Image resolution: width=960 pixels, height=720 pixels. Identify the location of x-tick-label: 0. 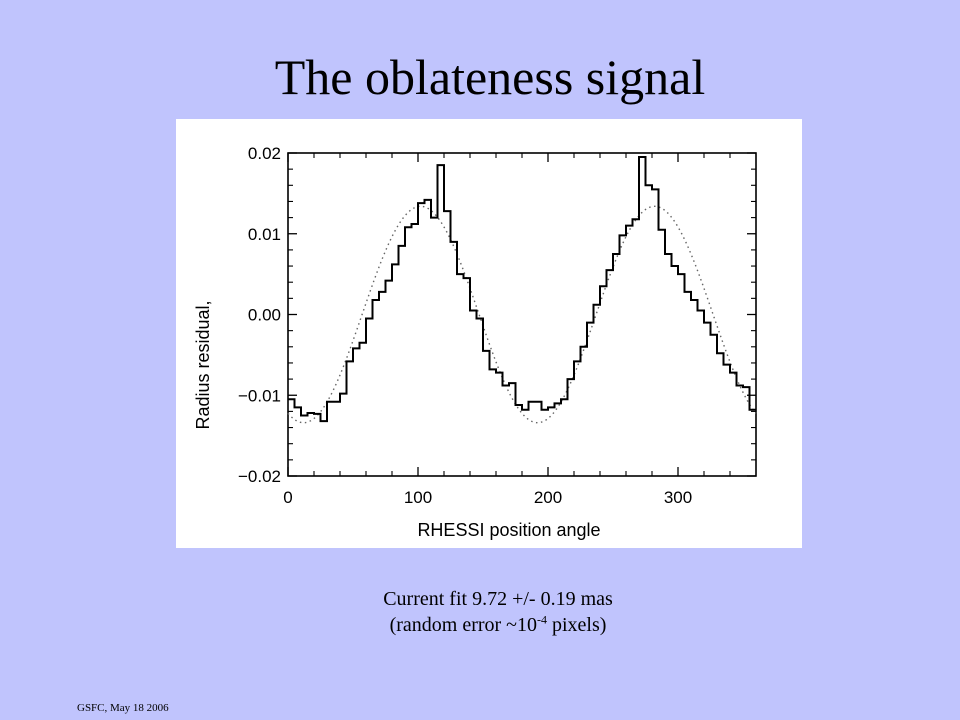
(287, 497).